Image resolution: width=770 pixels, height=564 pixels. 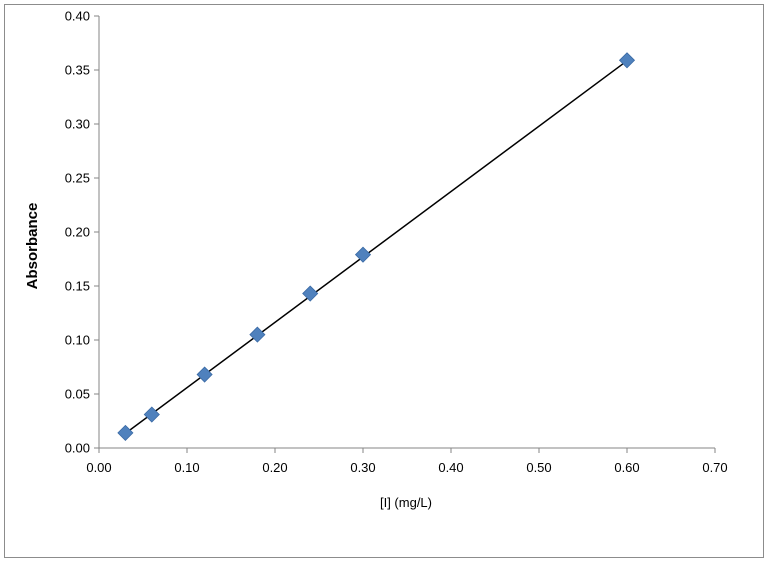 I want to click on y-tick-label: 0.10, so click(x=77, y=340).